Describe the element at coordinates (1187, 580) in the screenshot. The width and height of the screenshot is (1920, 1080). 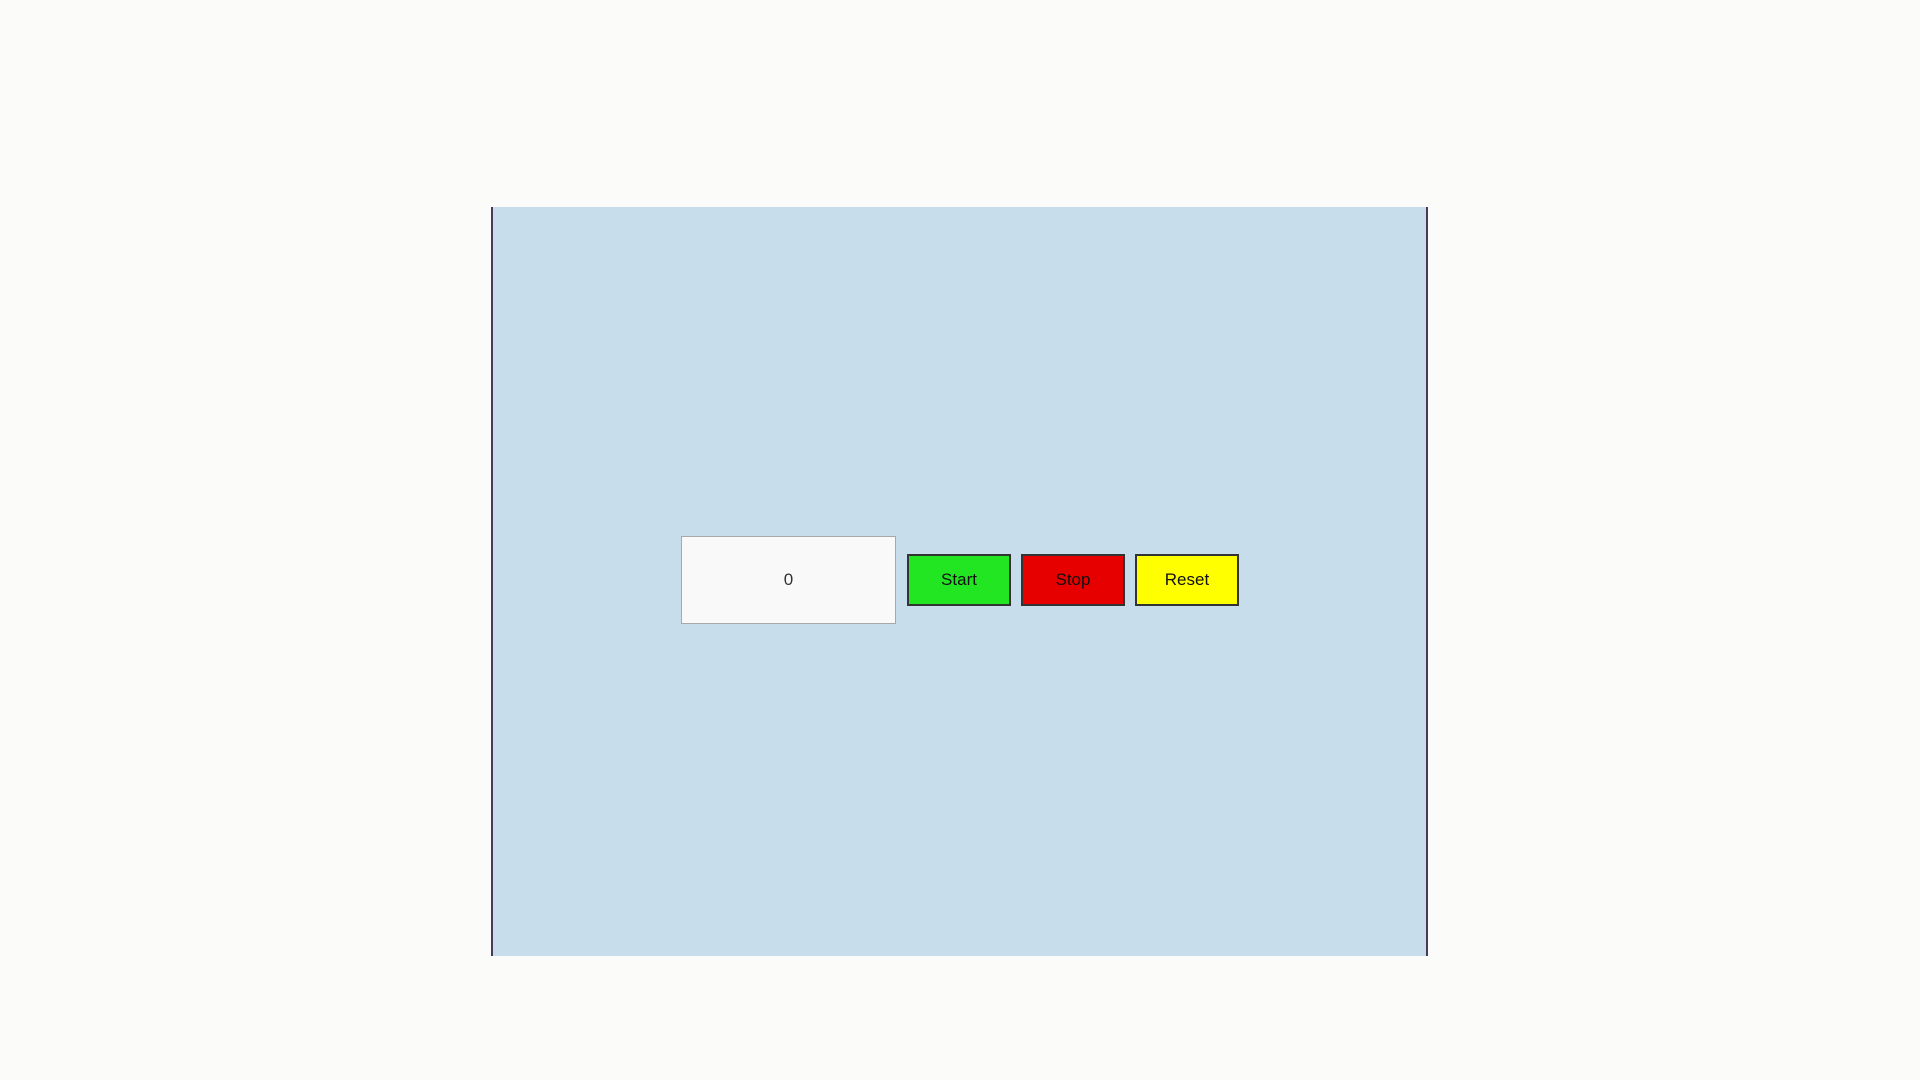
I see `reset-button: Reset` at that location.